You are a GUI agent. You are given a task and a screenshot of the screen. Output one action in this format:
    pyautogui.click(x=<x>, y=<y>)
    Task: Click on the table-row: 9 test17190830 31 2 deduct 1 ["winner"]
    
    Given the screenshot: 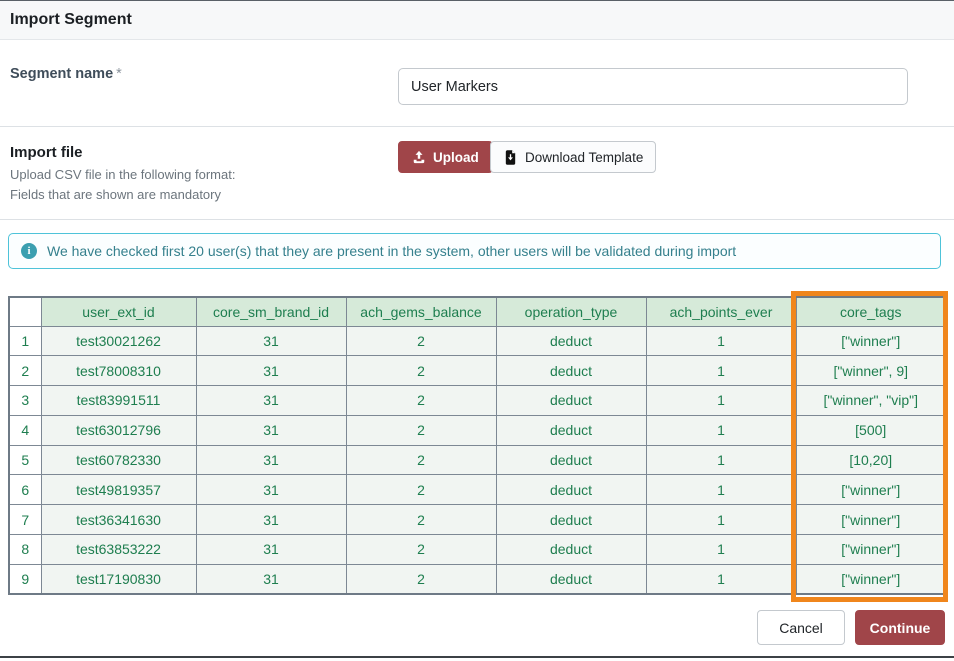 What is the action you would take?
    pyautogui.click(x=476, y=579)
    